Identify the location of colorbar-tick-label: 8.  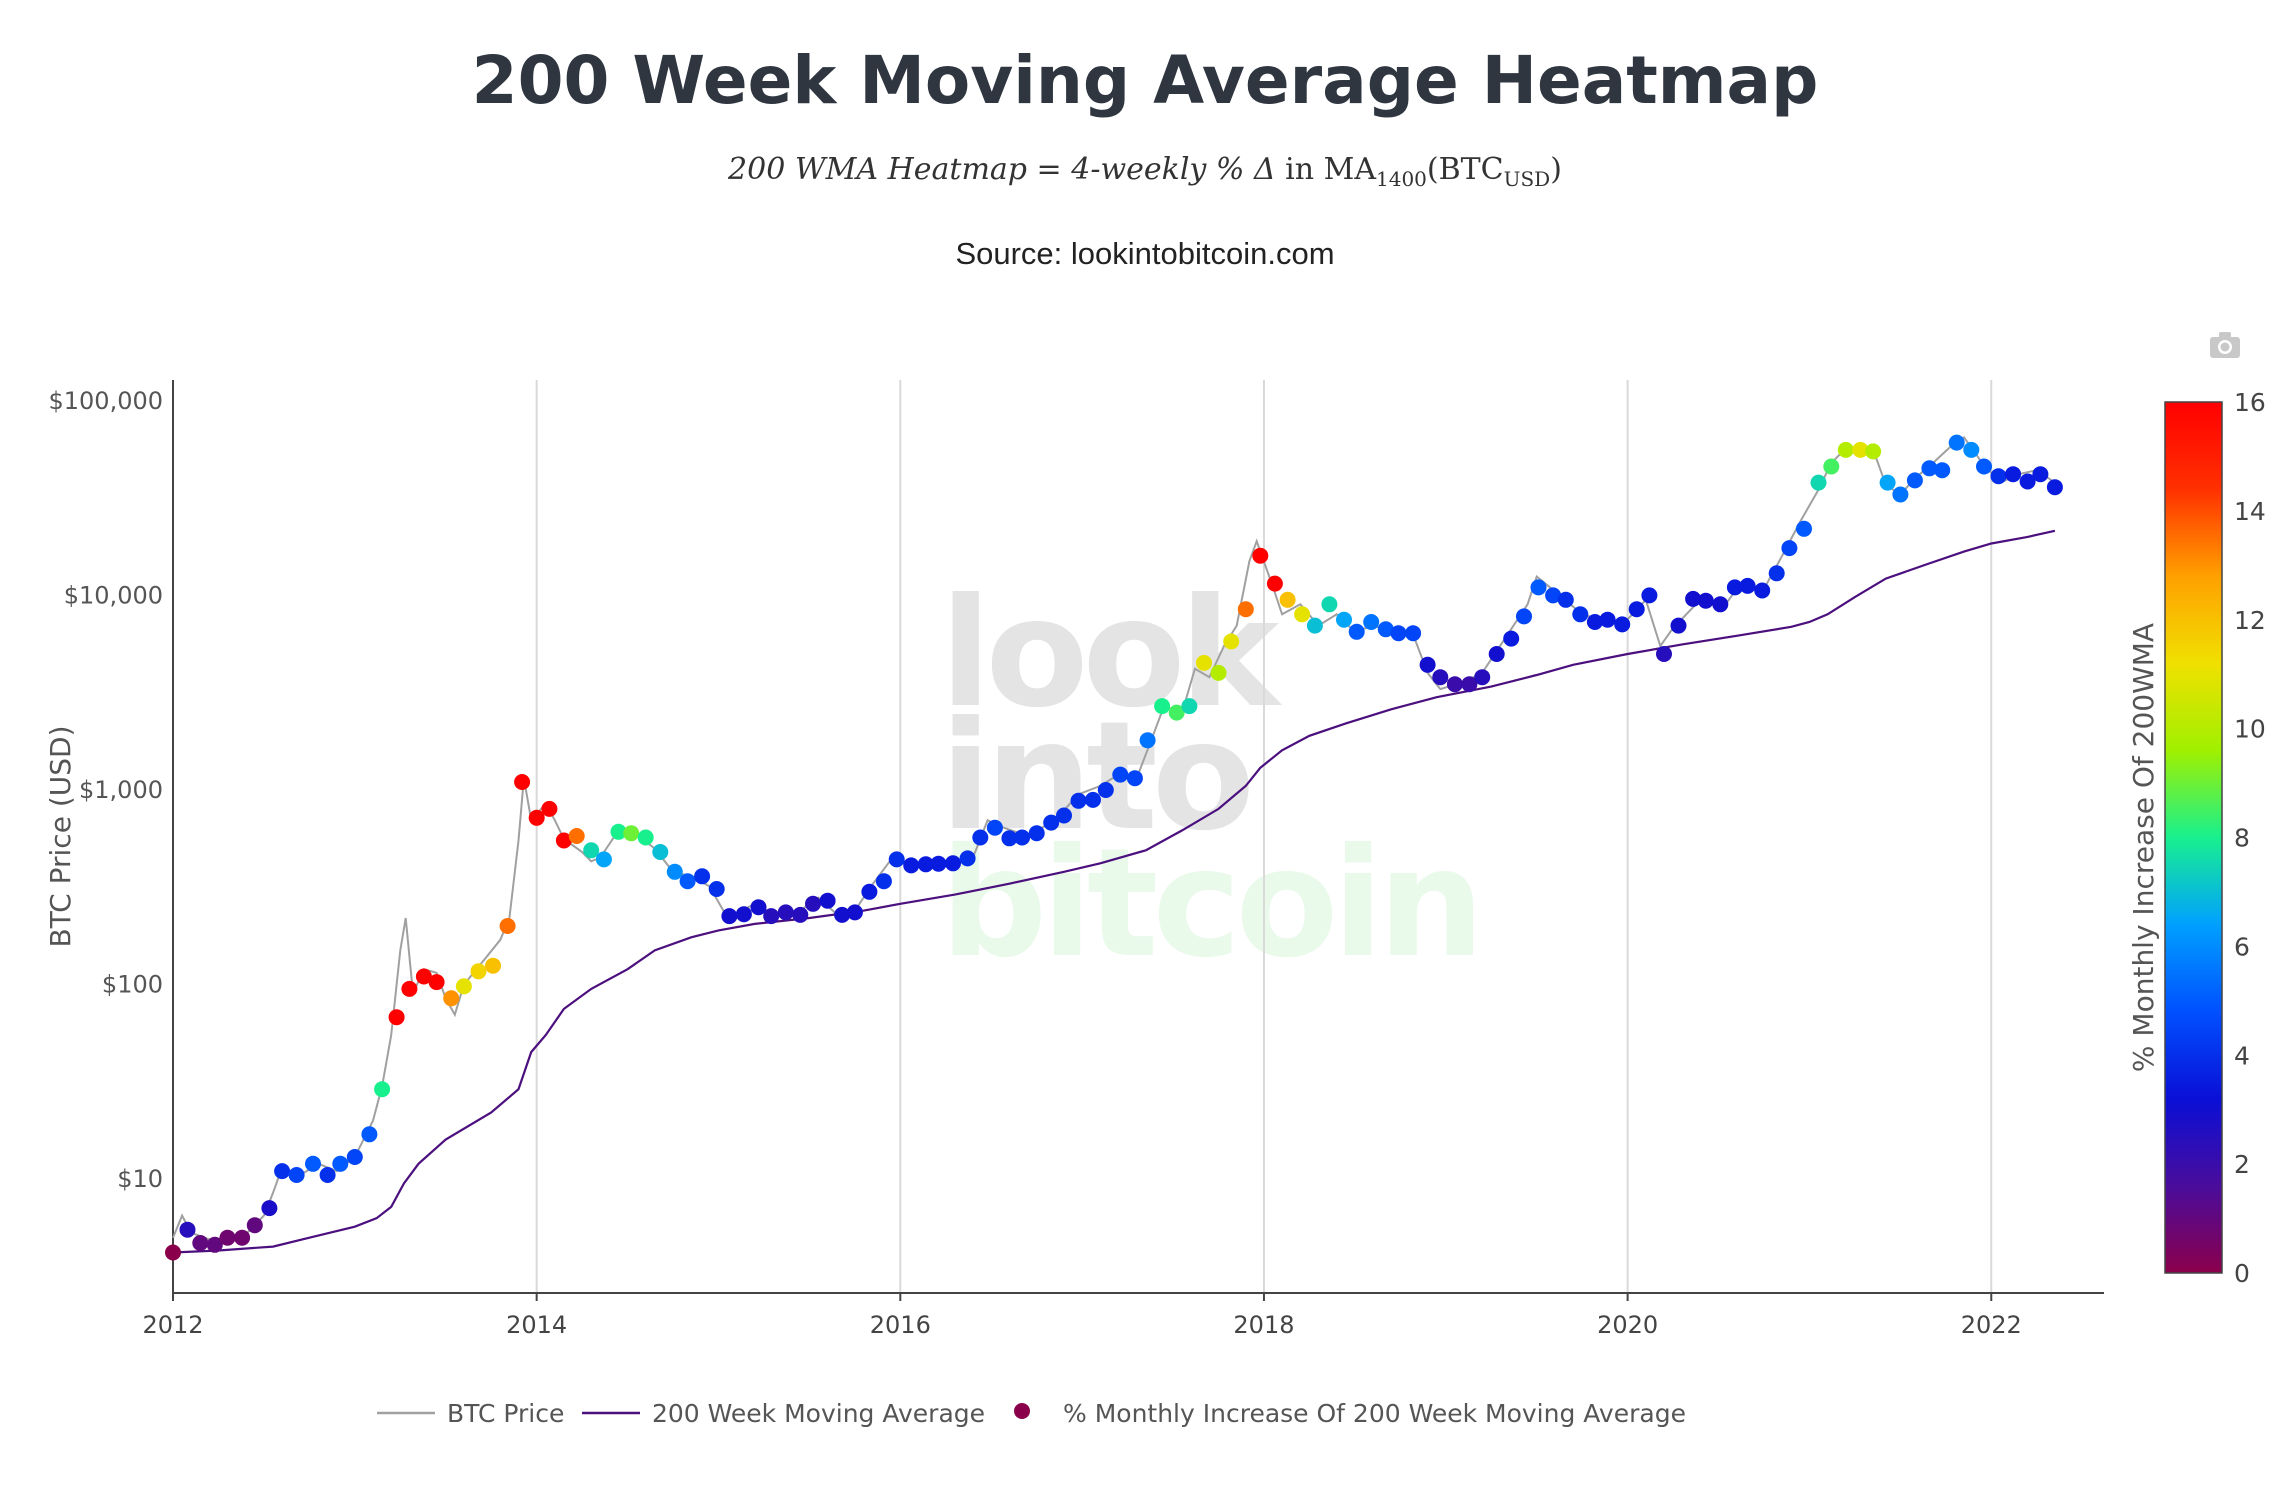
(2242, 838).